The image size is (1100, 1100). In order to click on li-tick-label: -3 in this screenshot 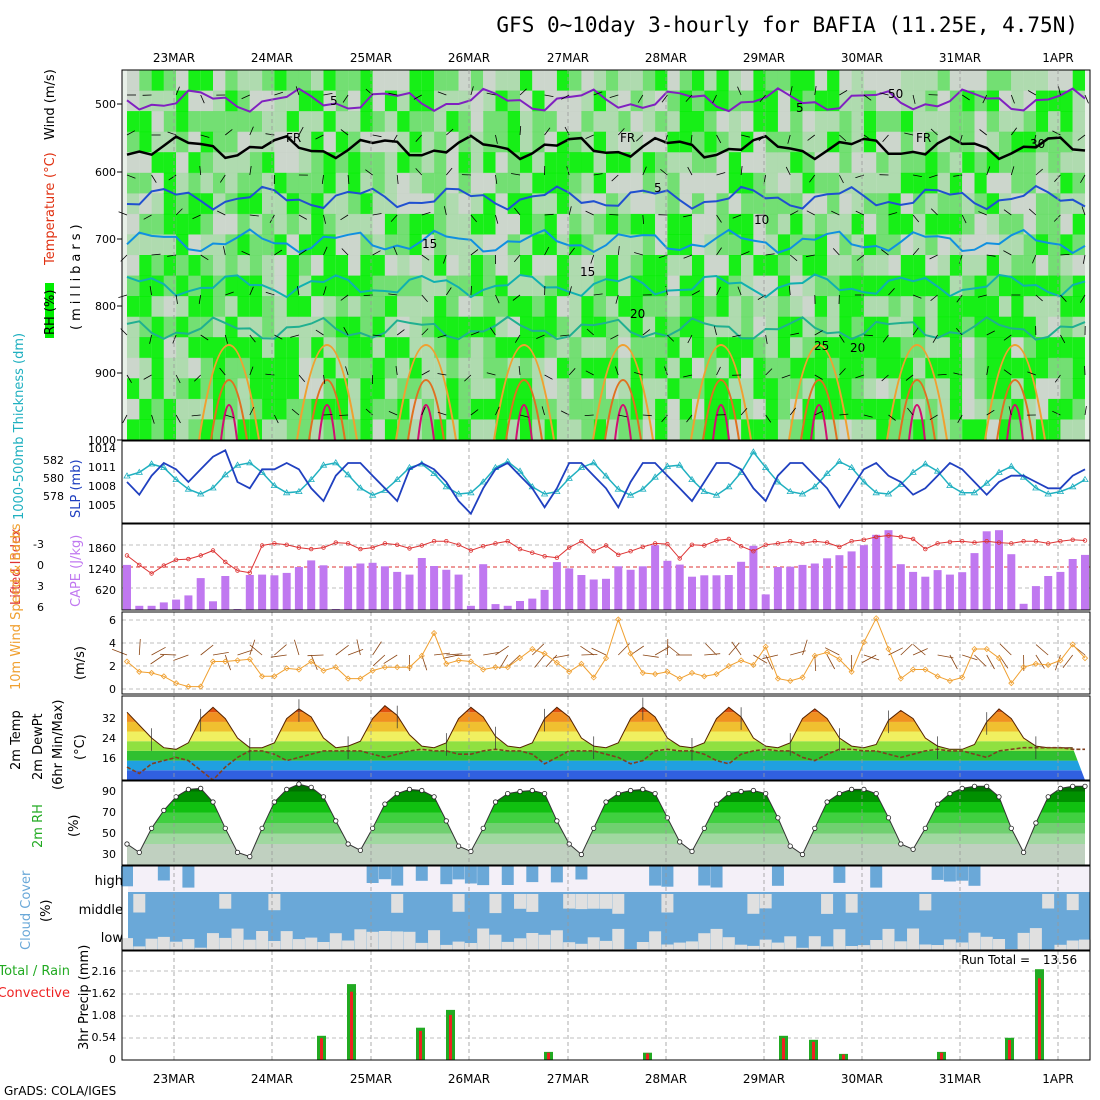, I will do `click(38, 544)`.